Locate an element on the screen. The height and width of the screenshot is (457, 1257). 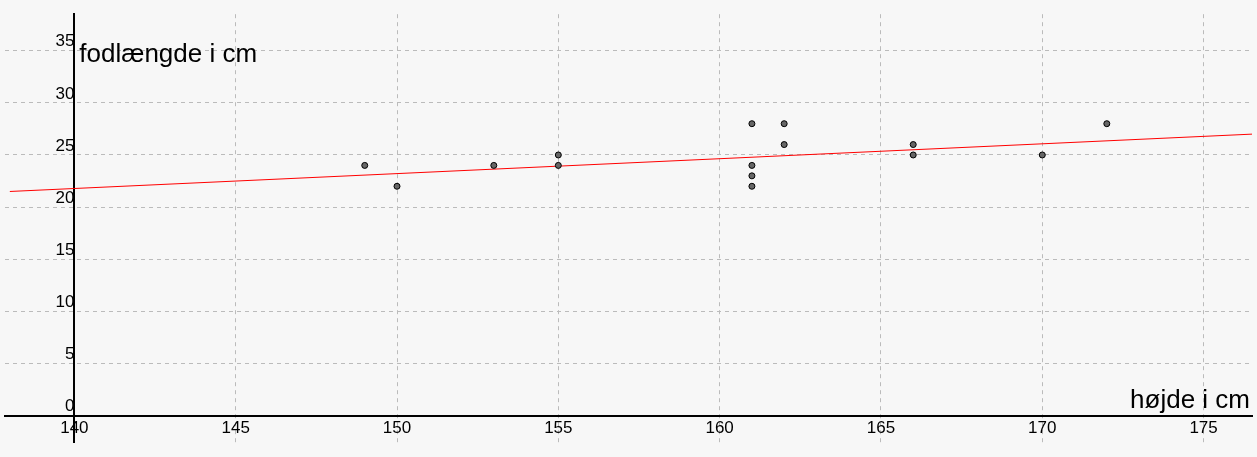
x-tick-label: 170 is located at coordinates (1042, 427).